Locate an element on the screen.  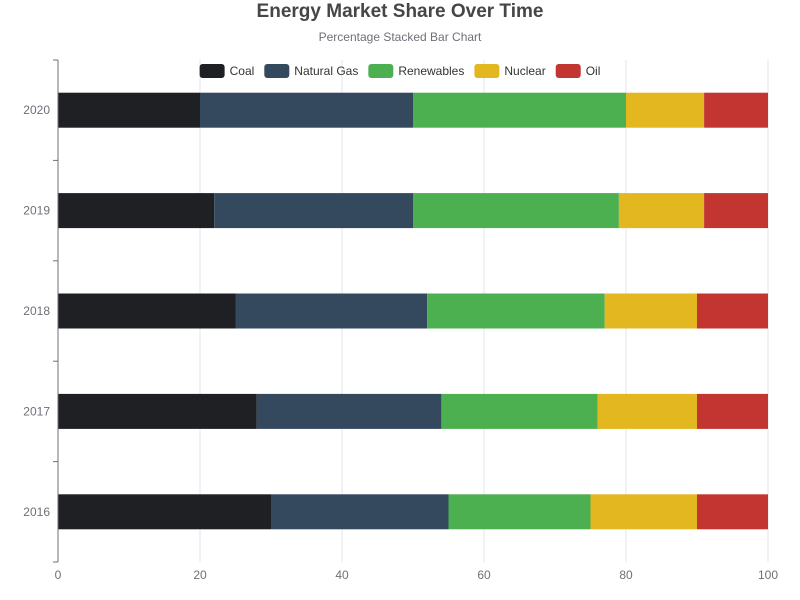
legend-label: Renewables is located at coordinates (431, 71).